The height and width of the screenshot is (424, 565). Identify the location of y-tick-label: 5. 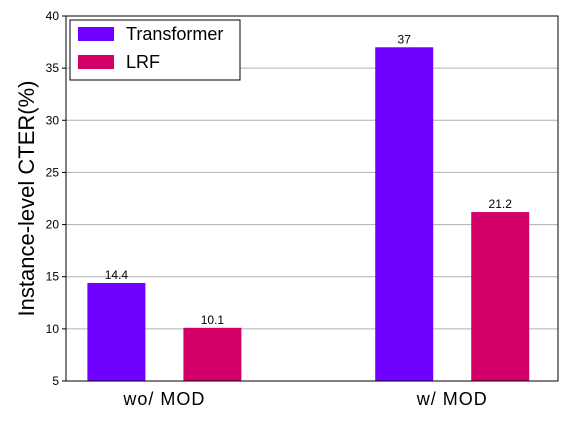
(55, 381).